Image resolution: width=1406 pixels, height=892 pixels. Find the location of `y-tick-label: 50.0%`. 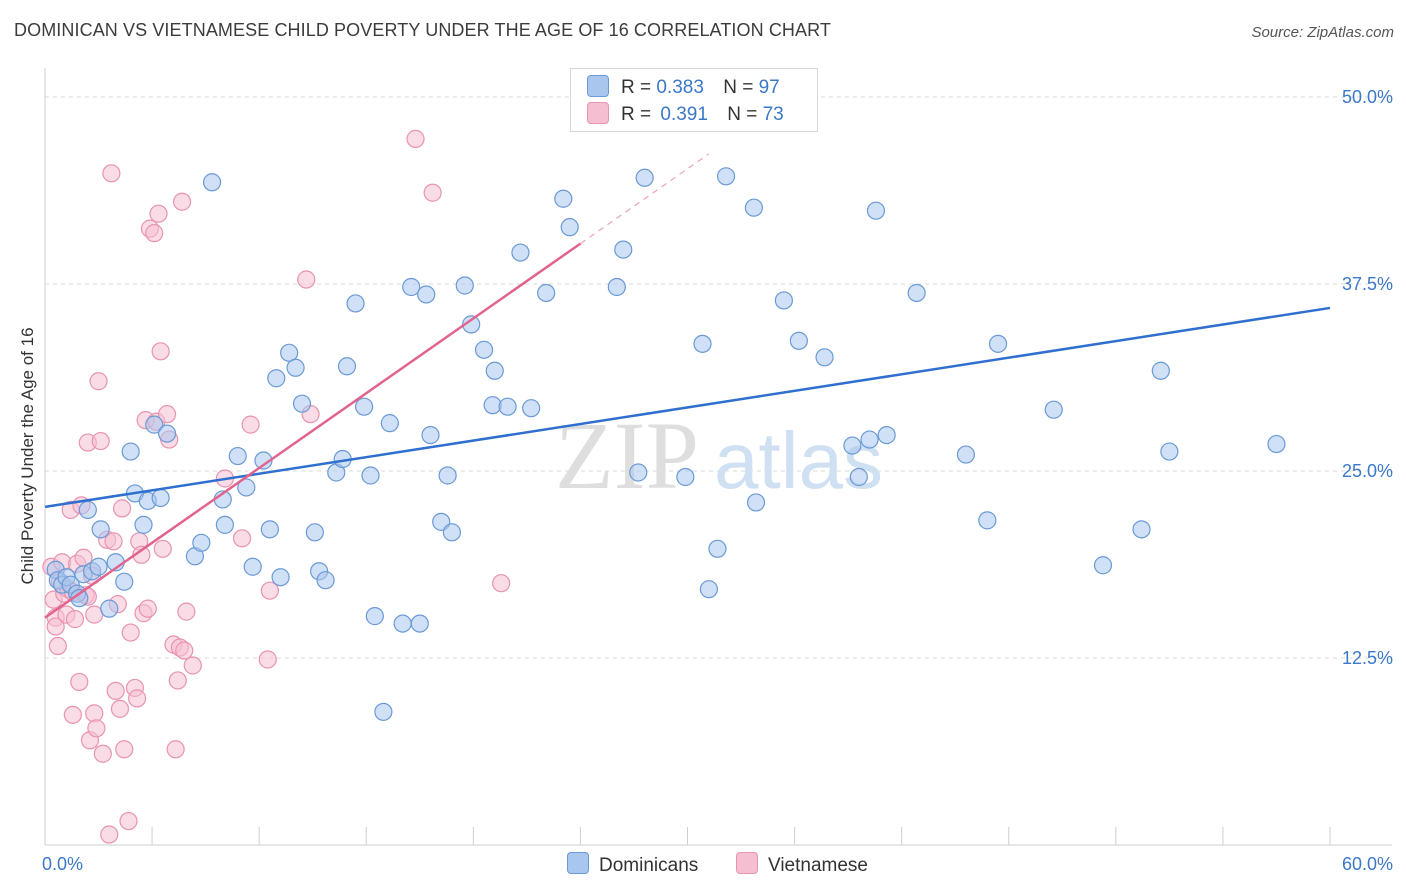

y-tick-label: 50.0% is located at coordinates (1367, 97).